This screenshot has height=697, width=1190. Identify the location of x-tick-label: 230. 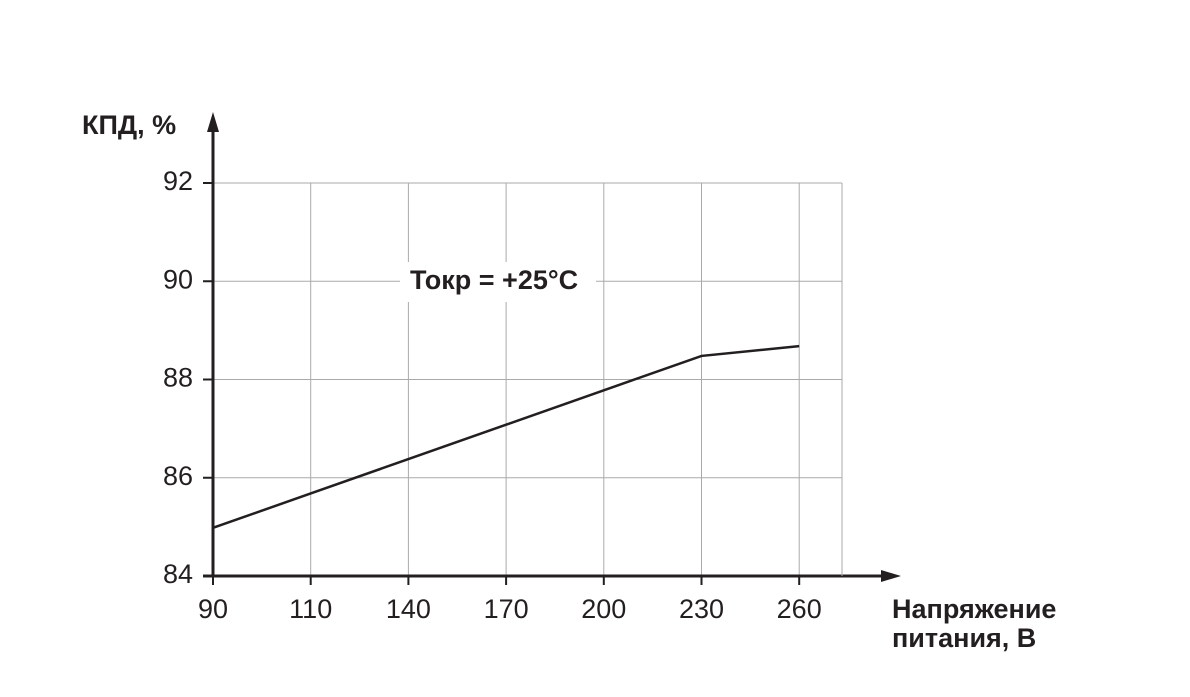
(701, 609).